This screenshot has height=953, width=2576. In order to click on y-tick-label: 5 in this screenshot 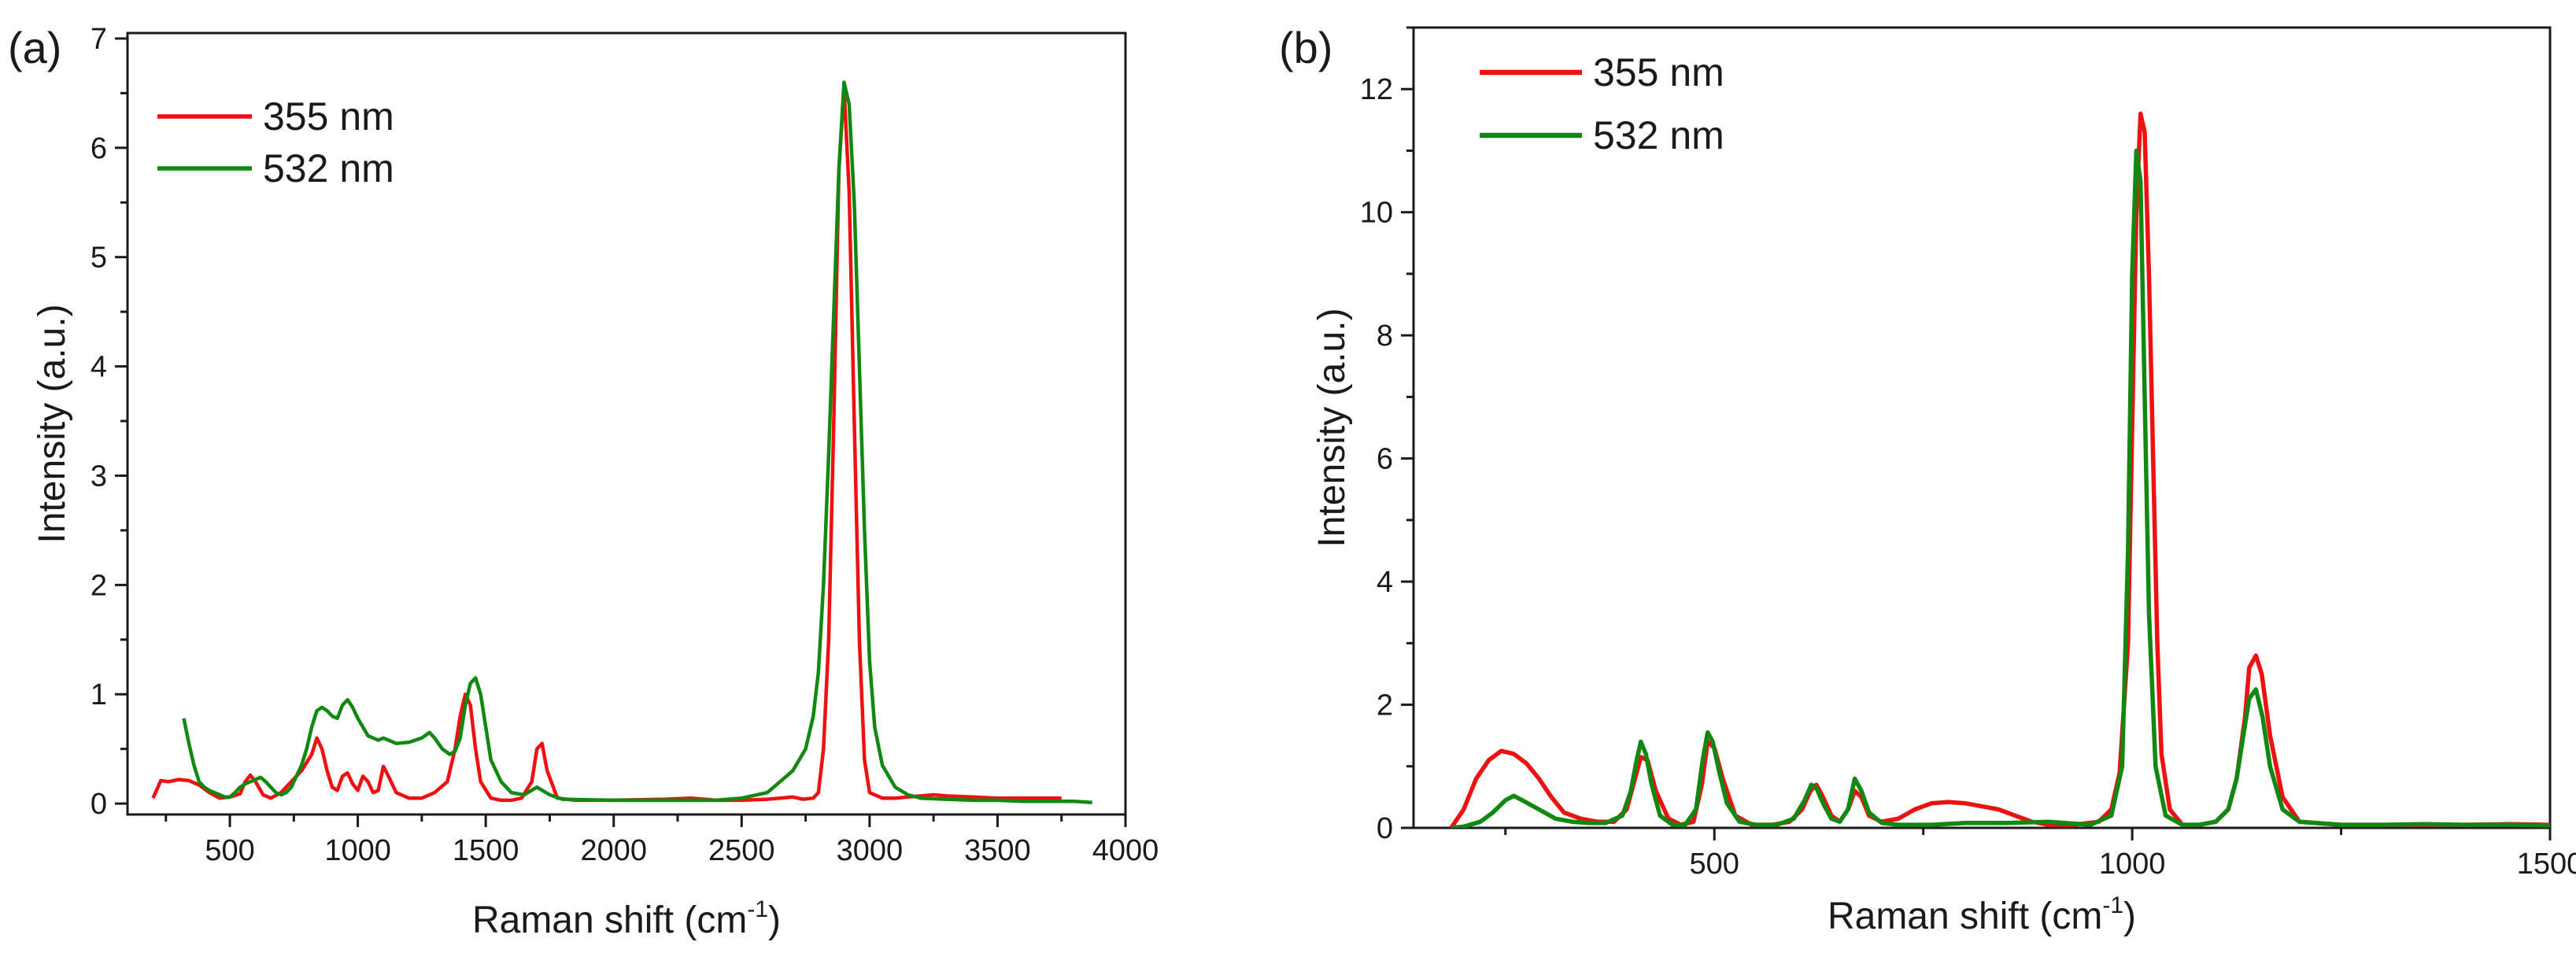, I will do `click(99, 258)`.